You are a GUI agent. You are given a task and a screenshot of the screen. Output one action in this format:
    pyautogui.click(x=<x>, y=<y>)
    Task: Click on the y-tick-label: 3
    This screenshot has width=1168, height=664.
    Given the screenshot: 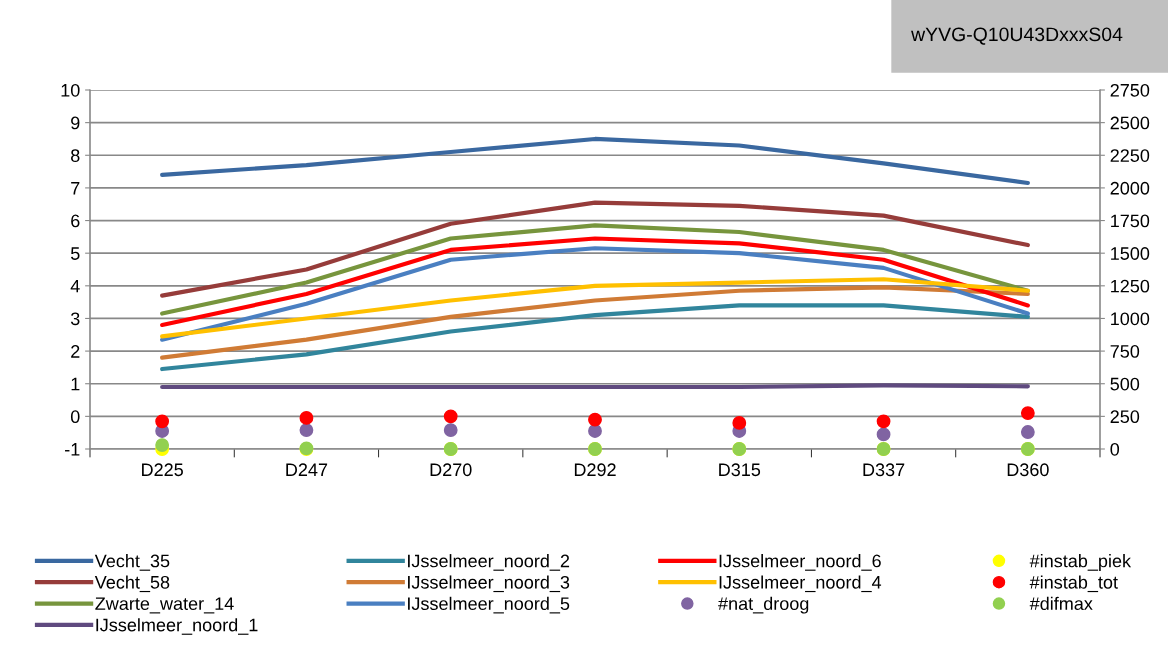 What is the action you would take?
    pyautogui.click(x=75, y=319)
    